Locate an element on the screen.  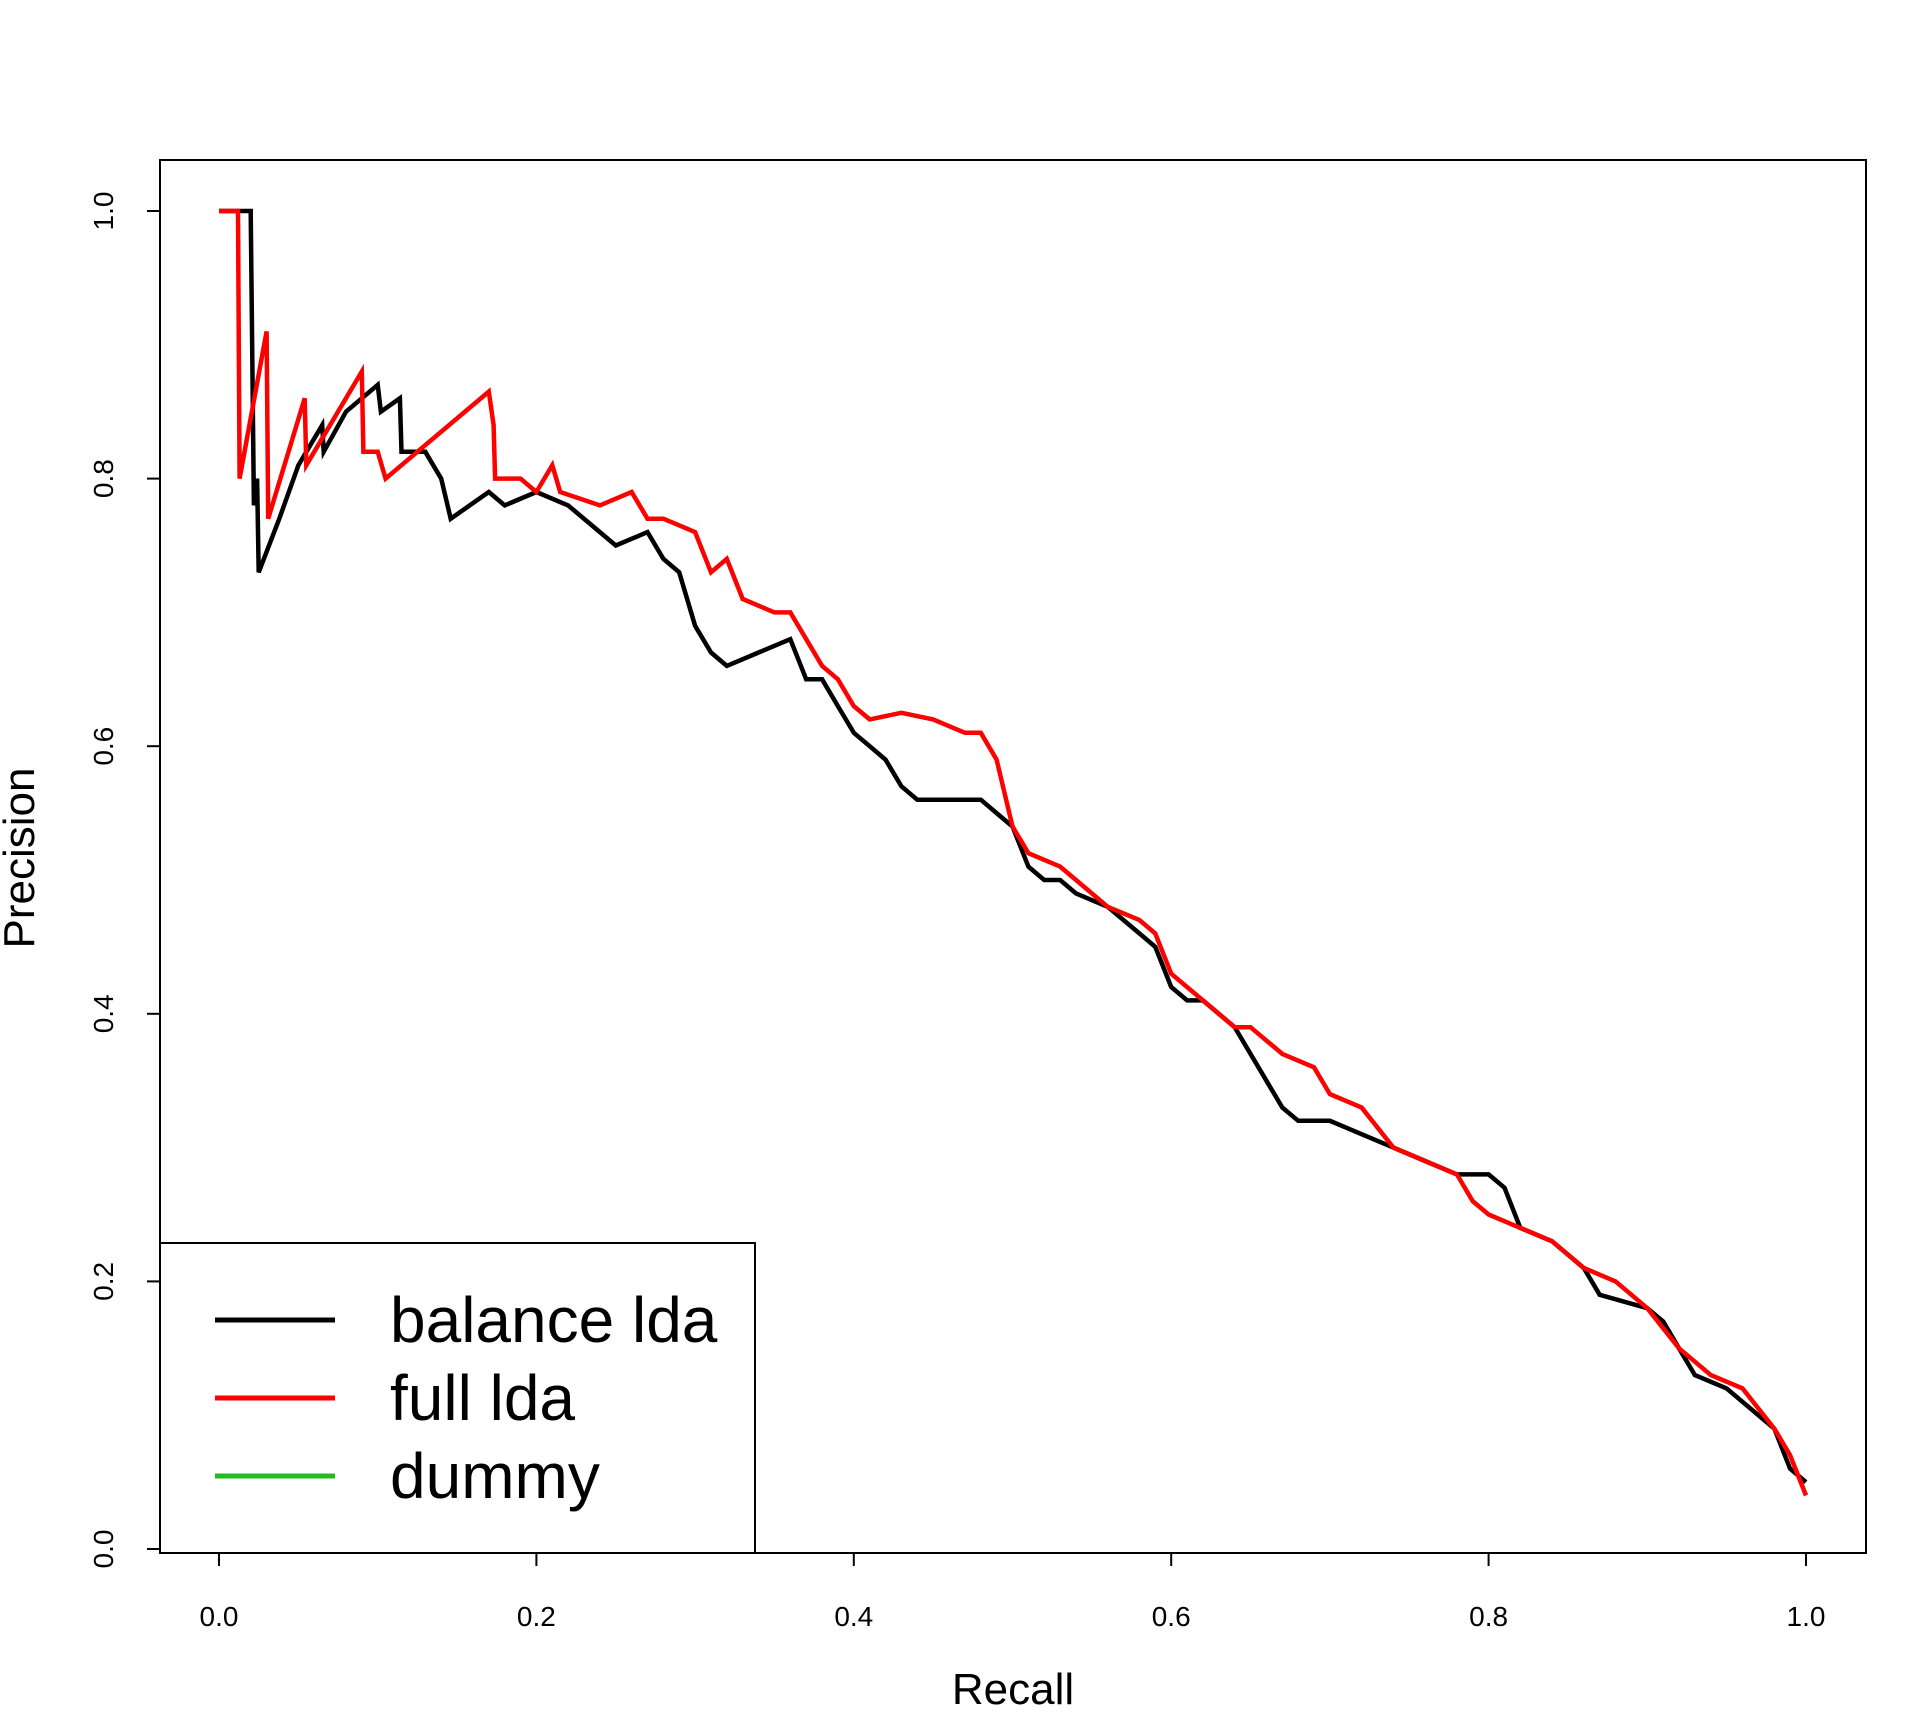
legend-label-dummy: dummy is located at coordinates (495, 1476).